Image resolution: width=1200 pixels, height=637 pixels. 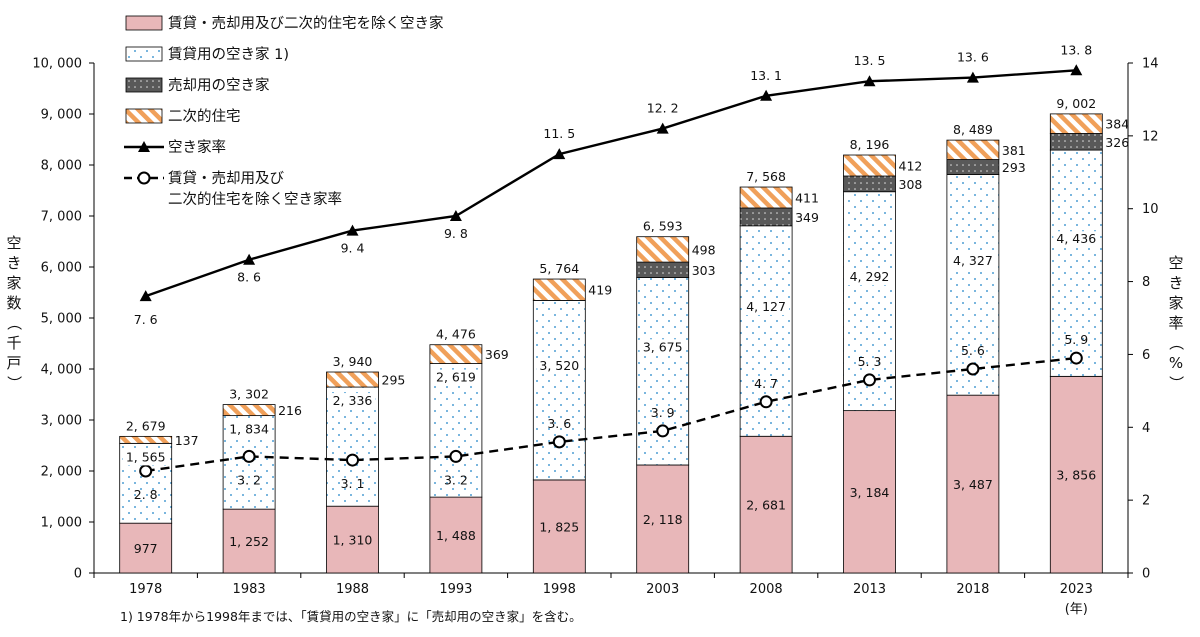 I want to click on label-total-value: 3, 302, so click(x=249, y=394).